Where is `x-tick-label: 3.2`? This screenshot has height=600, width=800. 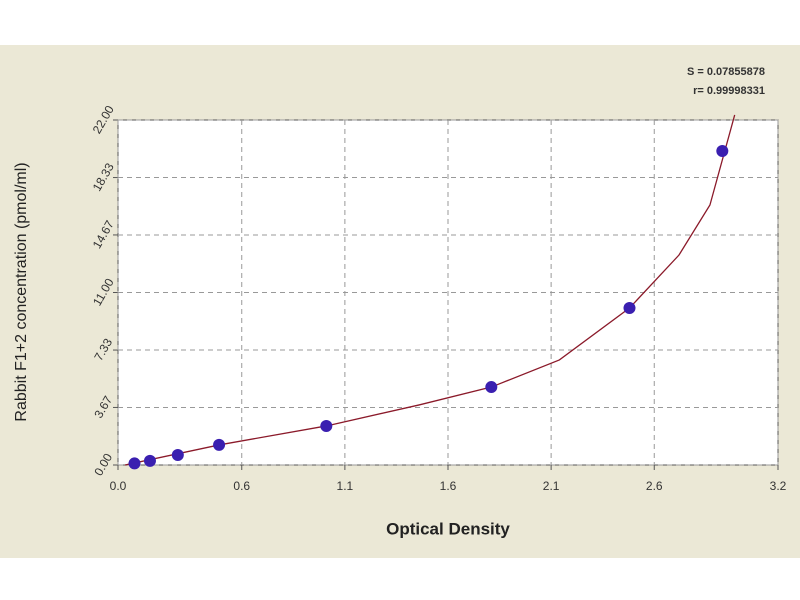 x-tick-label: 3.2 is located at coordinates (778, 486).